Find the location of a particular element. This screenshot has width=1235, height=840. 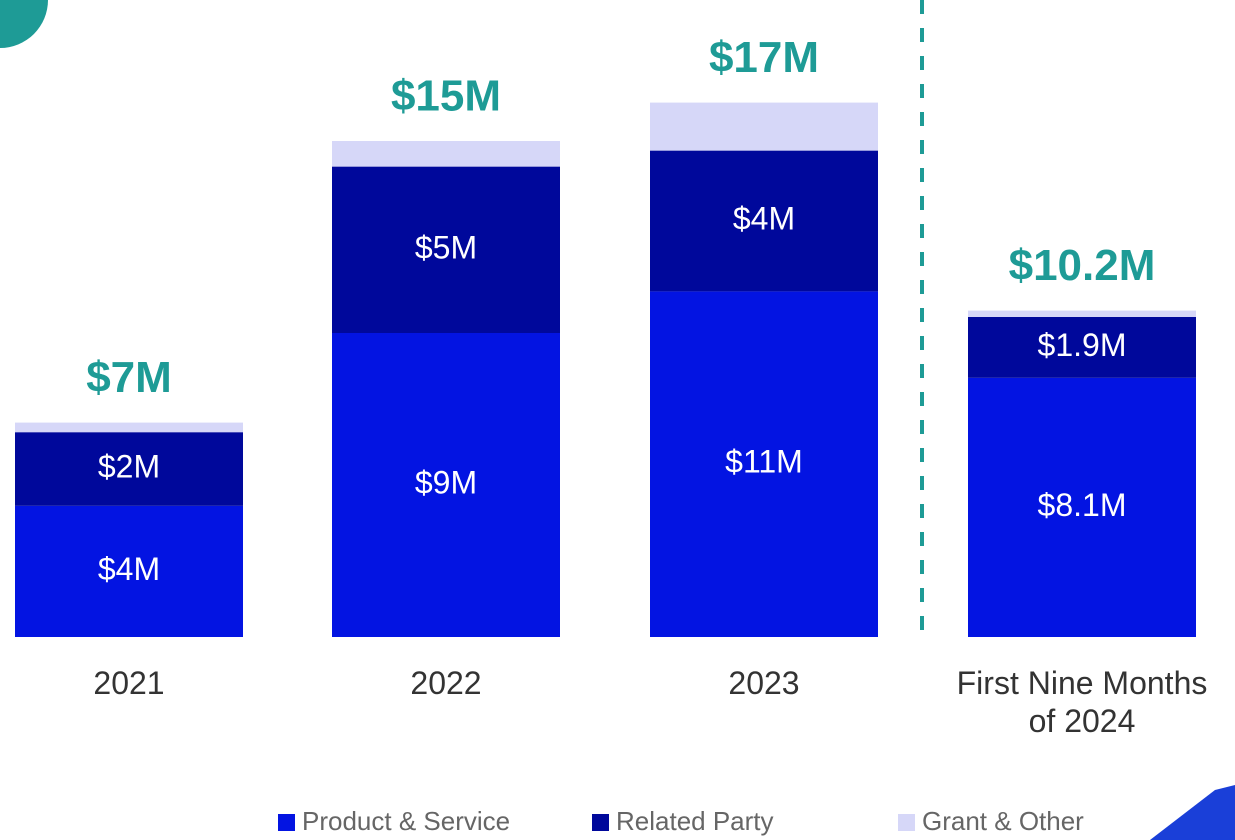

total-label: $7M is located at coordinates (129, 377).